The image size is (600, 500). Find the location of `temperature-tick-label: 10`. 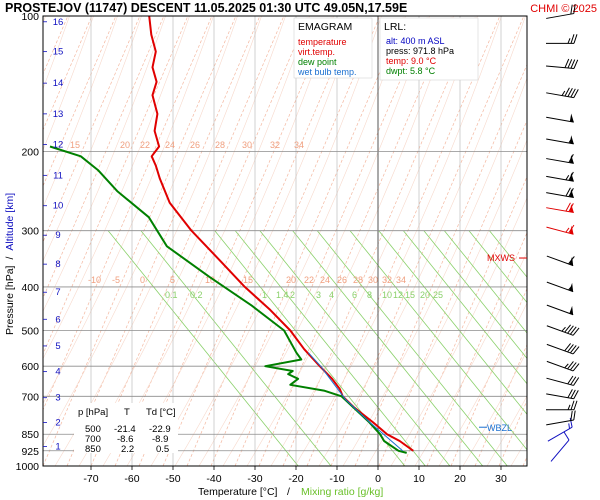

temperature-tick-label: 10 is located at coordinates (419, 479).